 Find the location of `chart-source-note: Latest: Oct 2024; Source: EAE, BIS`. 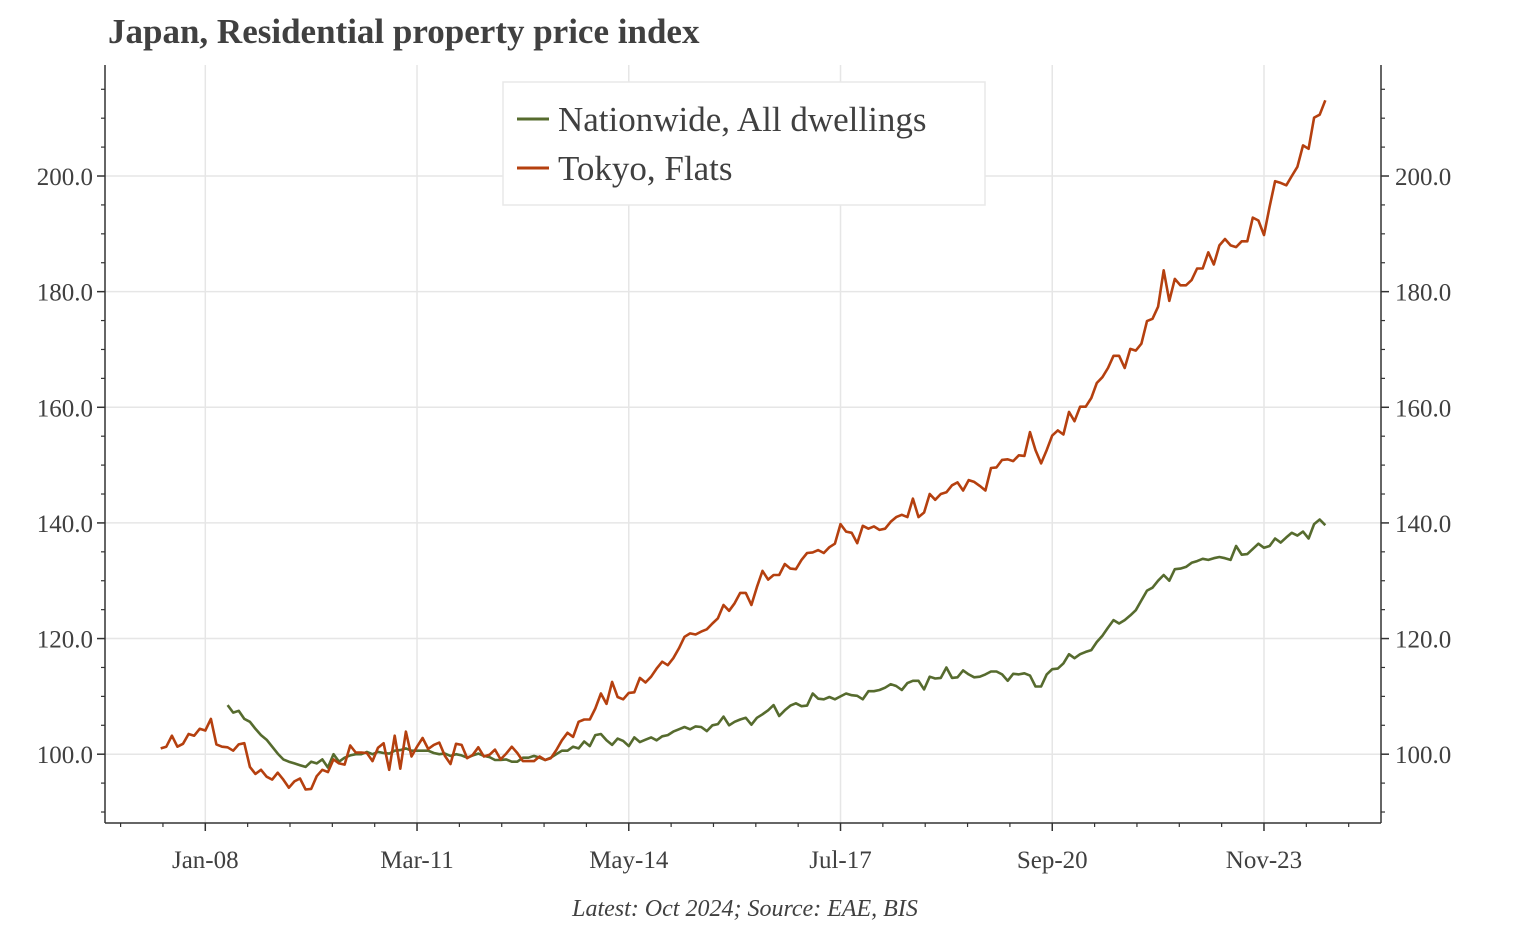

chart-source-note: Latest: Oct 2024; Source: EAE, BIS is located at coordinates (745, 909).